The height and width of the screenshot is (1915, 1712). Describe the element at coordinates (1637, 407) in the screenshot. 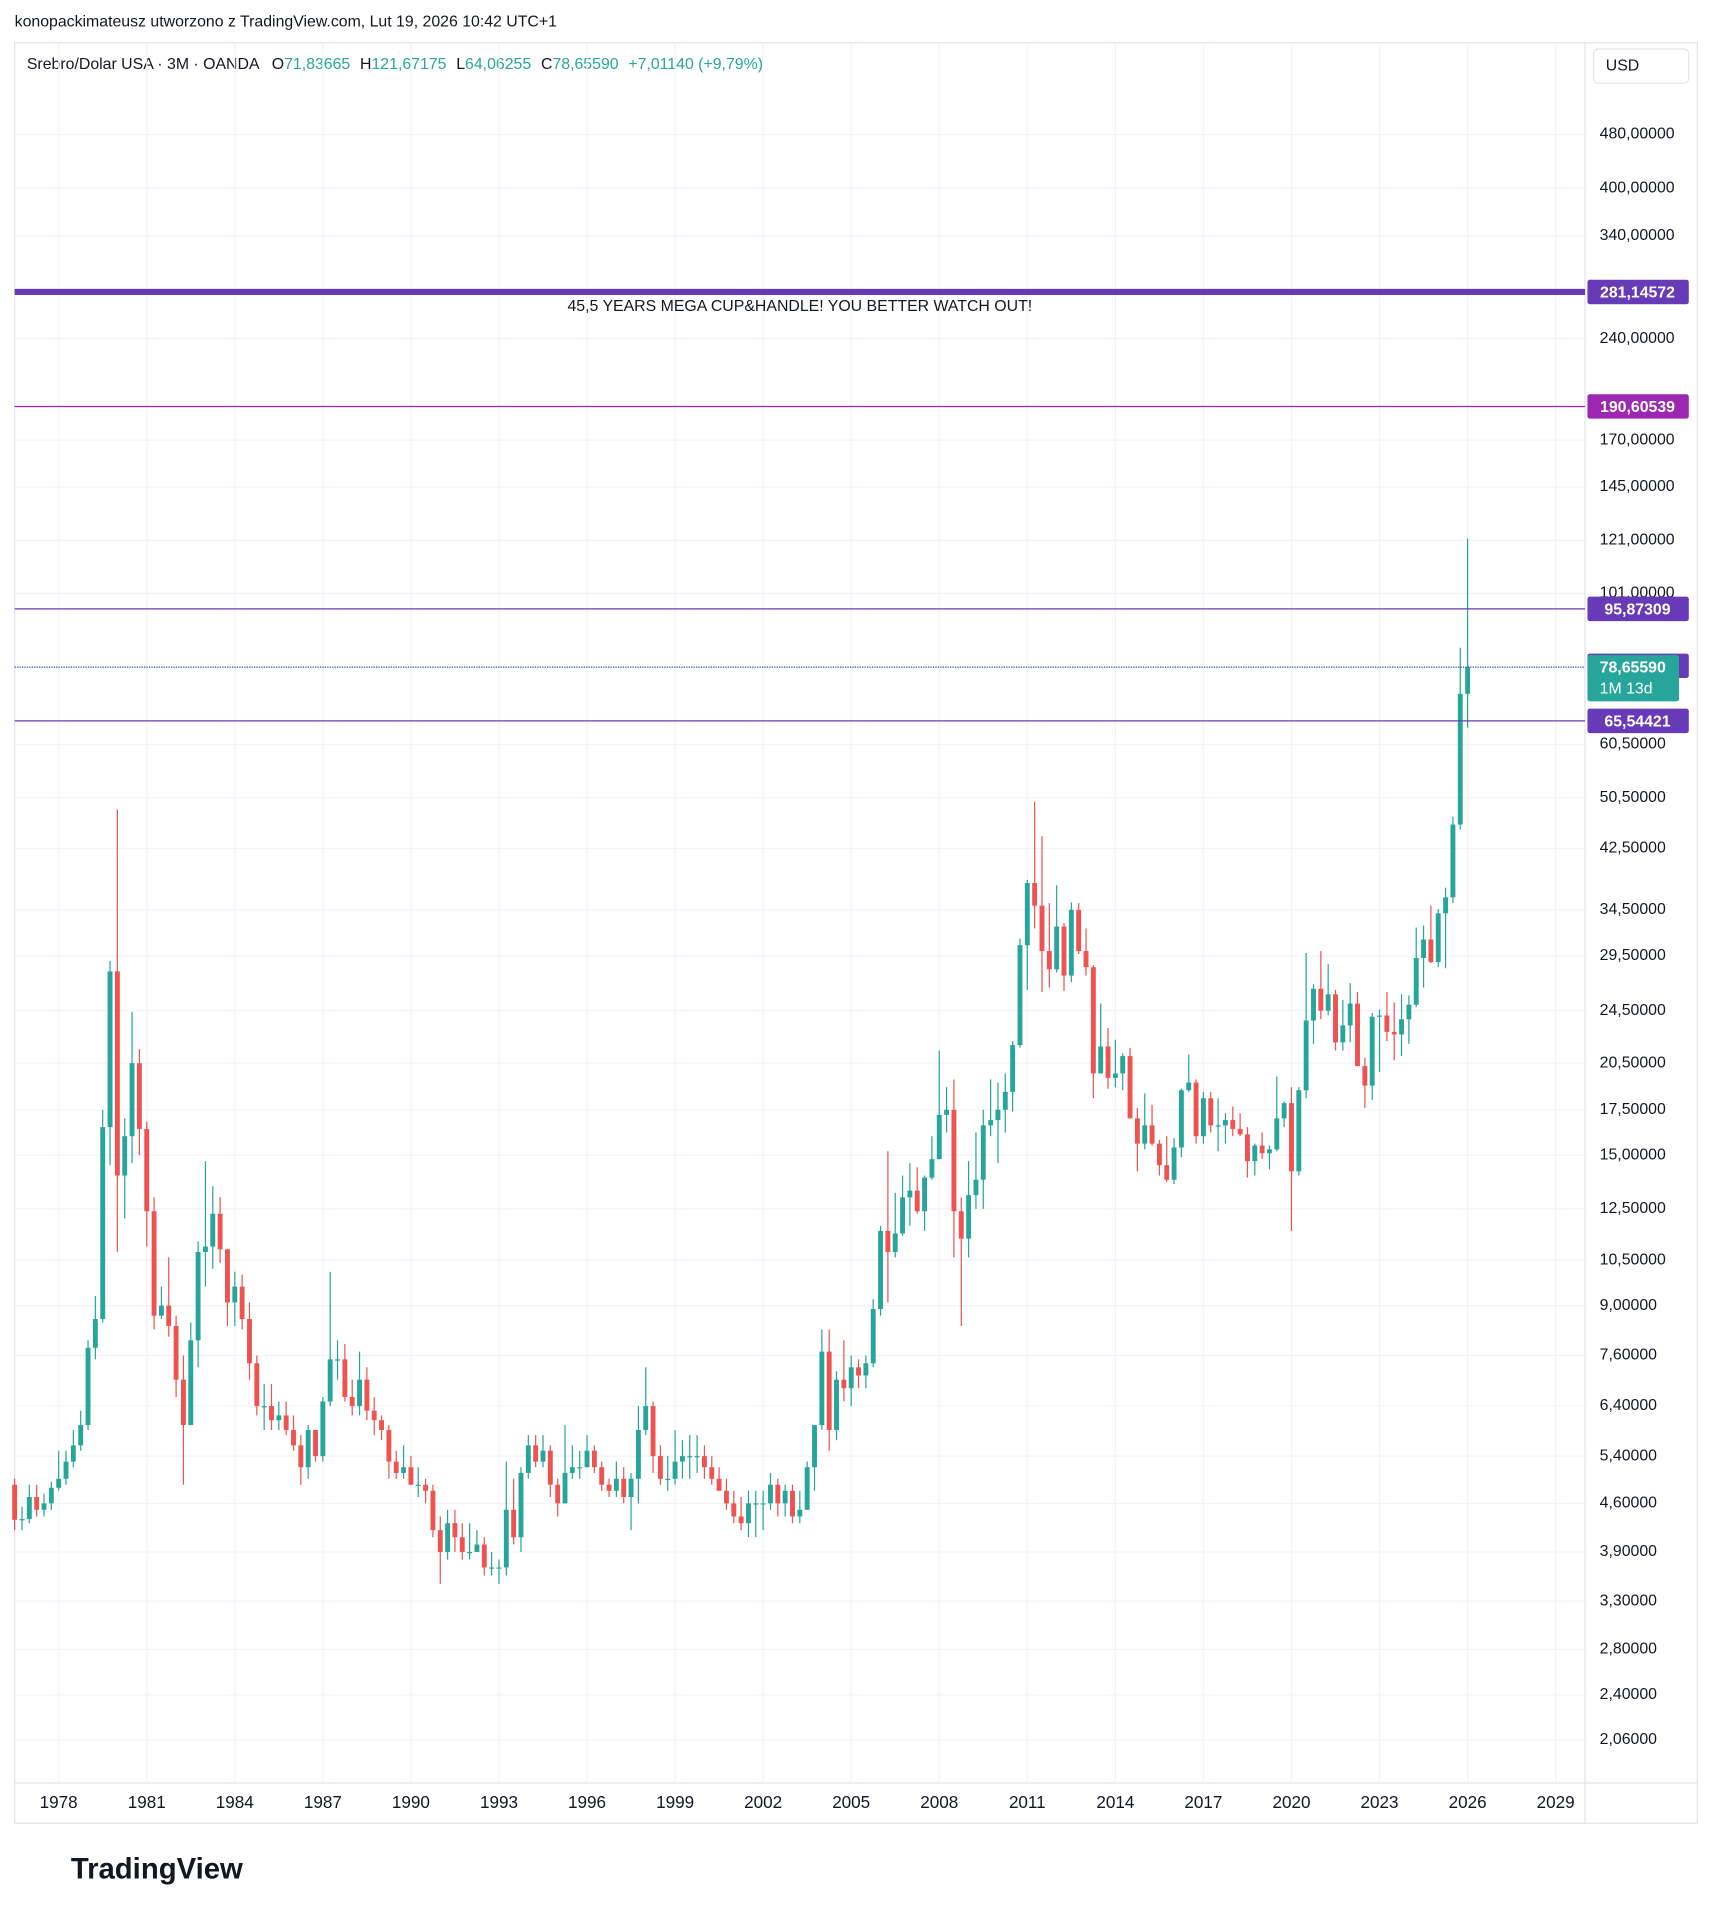

I see `price-badge-label: 190,60539` at that location.